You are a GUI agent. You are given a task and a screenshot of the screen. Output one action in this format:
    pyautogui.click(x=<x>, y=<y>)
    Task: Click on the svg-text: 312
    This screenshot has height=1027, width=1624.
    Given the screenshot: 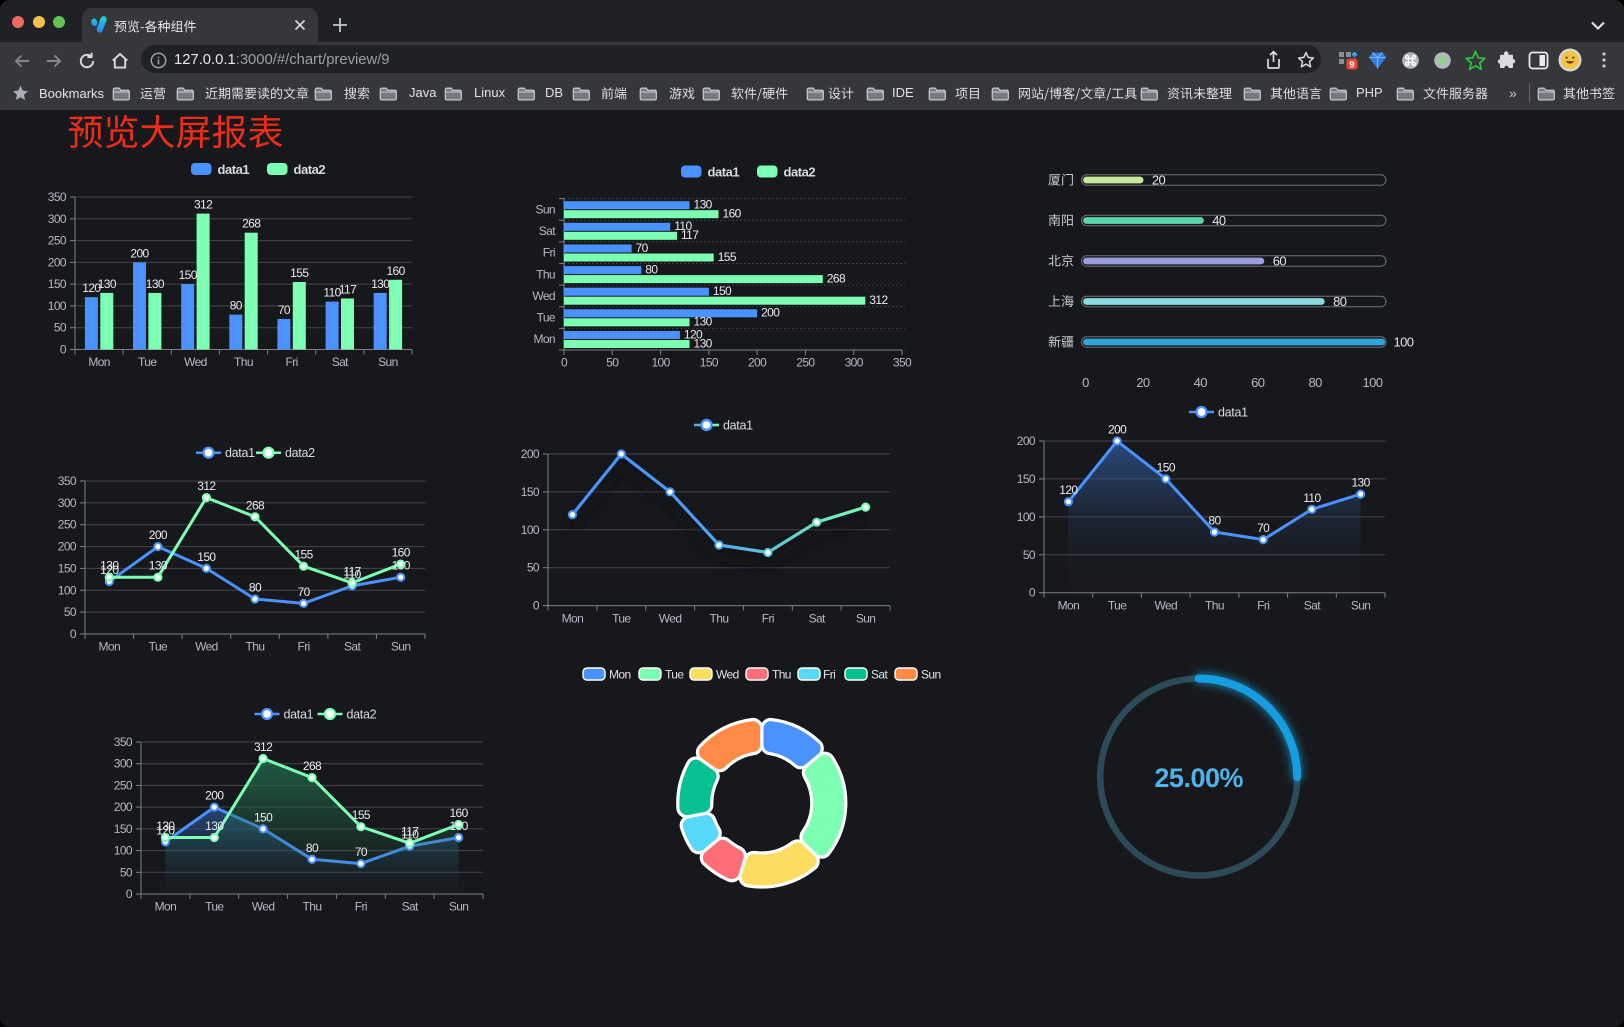 What is the action you would take?
    pyautogui.click(x=878, y=300)
    